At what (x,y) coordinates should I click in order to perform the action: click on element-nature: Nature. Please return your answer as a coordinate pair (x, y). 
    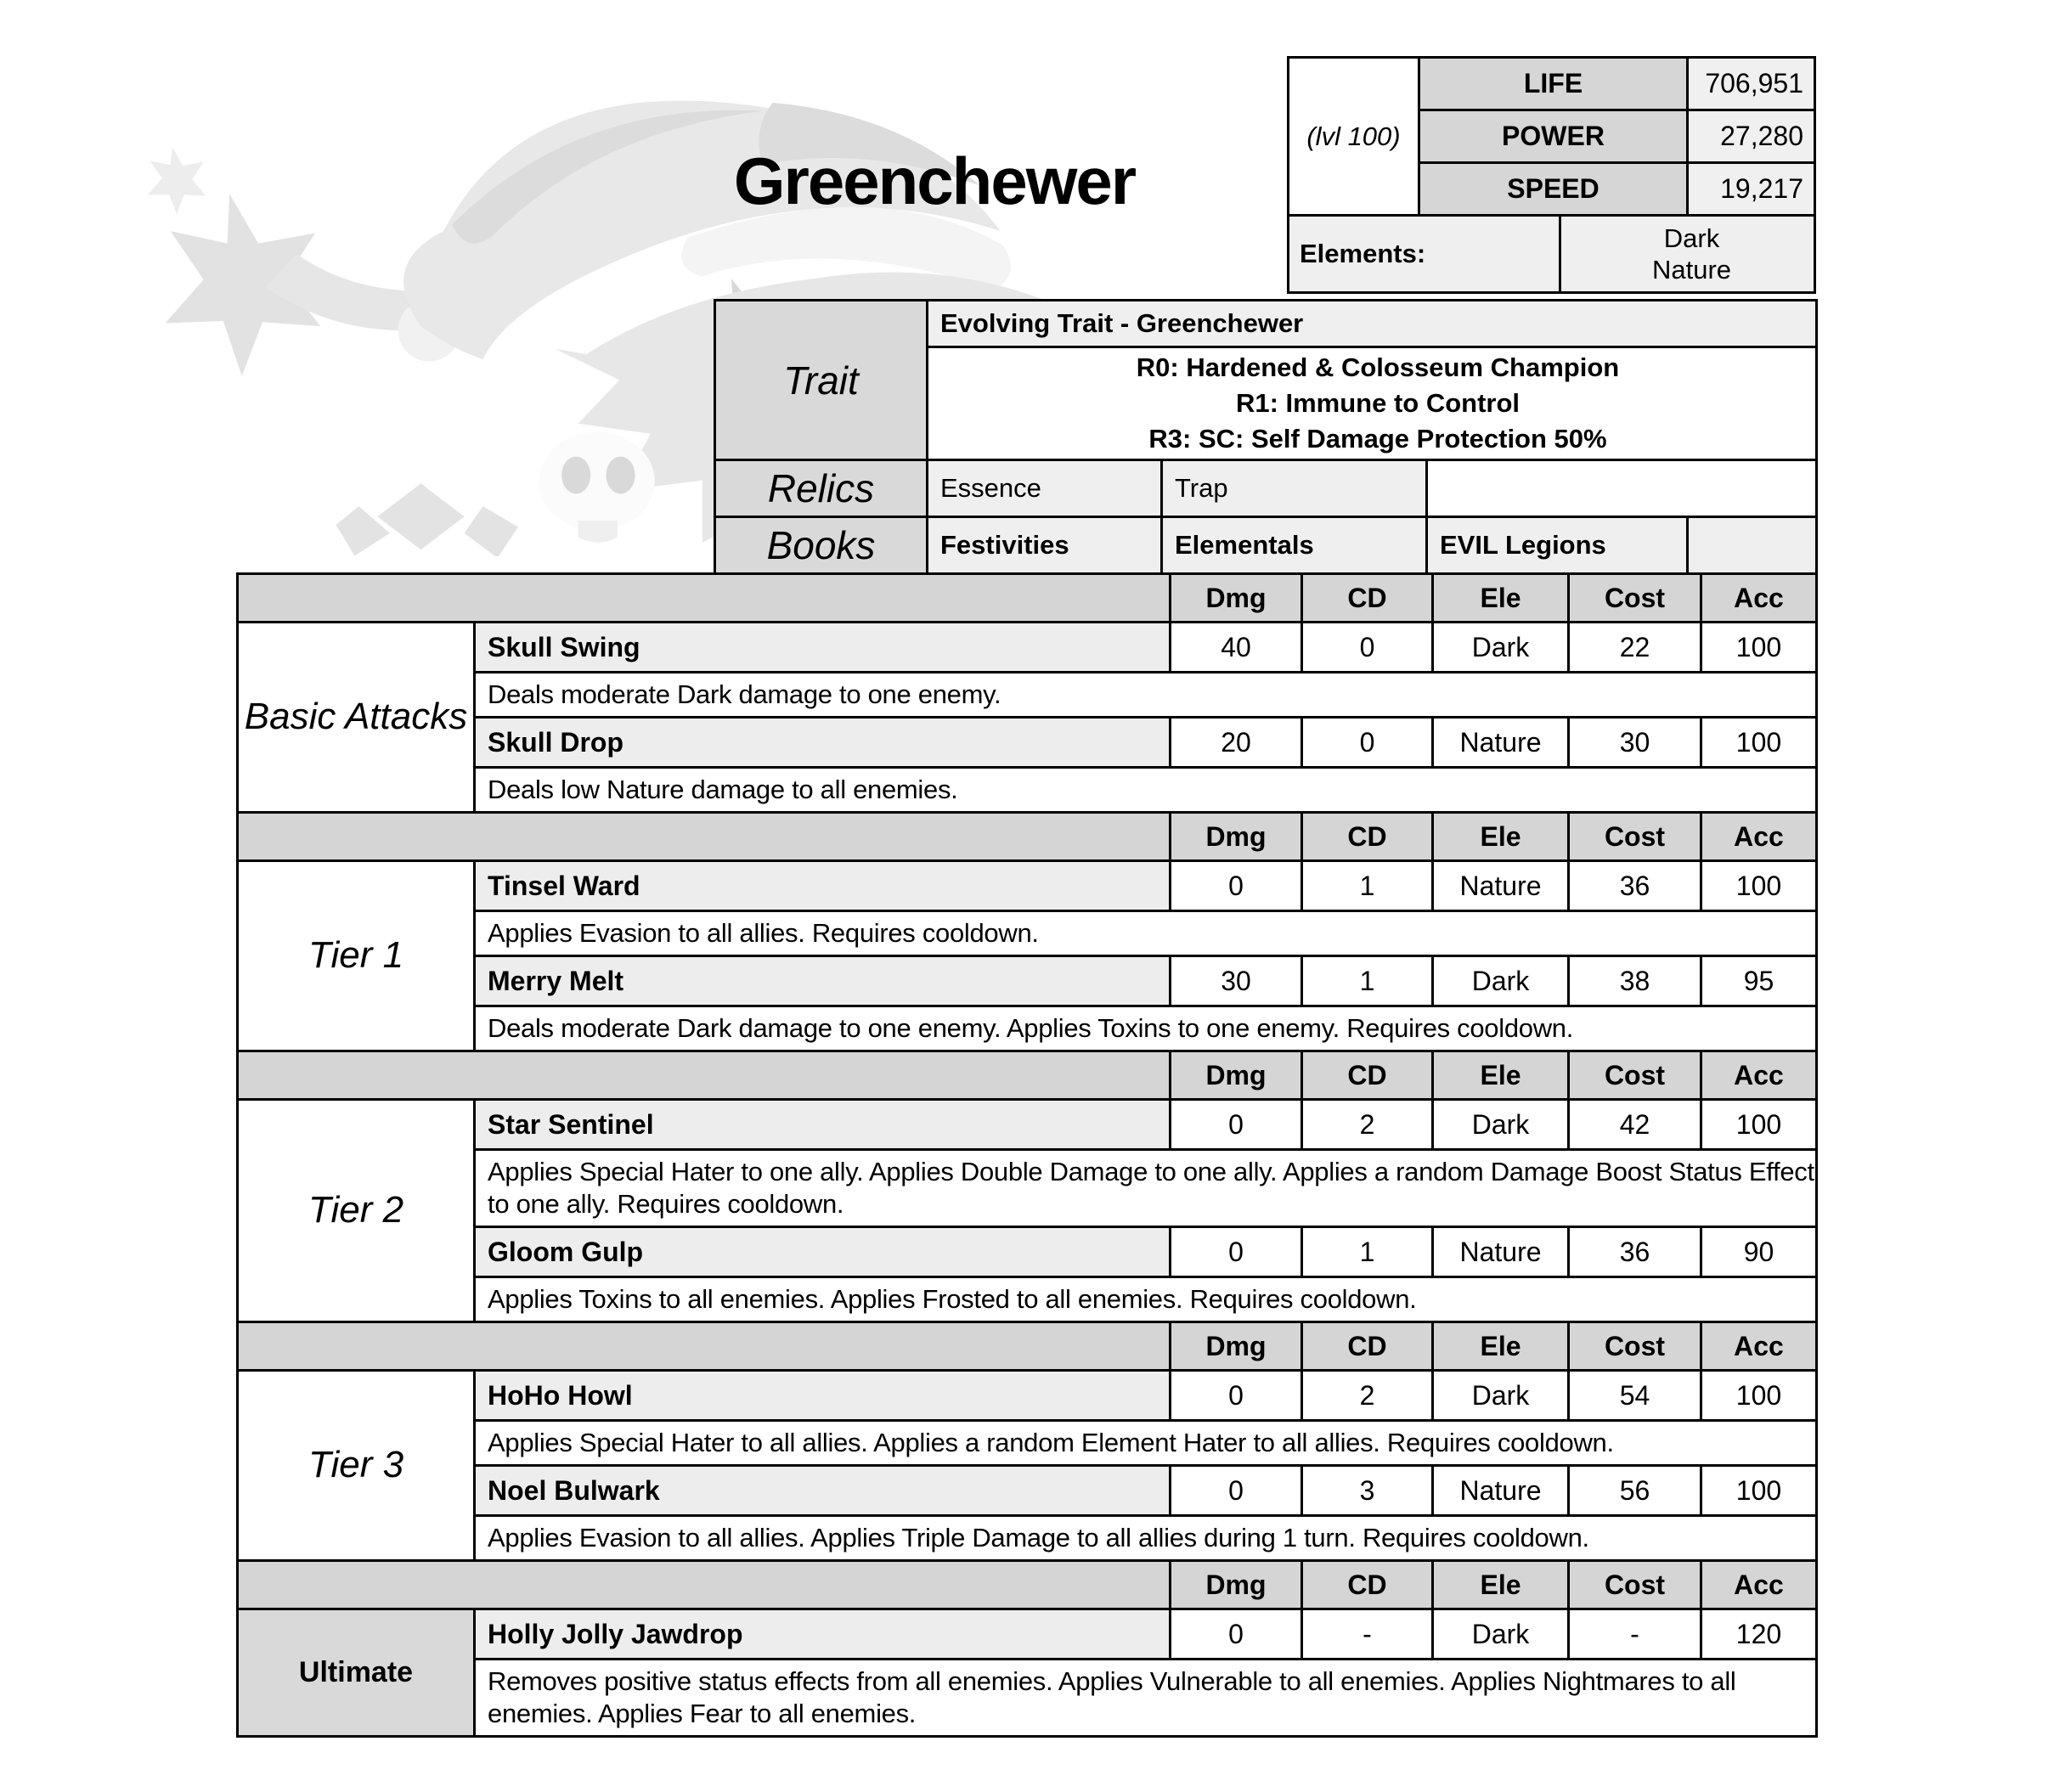
    Looking at the image, I should click on (1691, 270).